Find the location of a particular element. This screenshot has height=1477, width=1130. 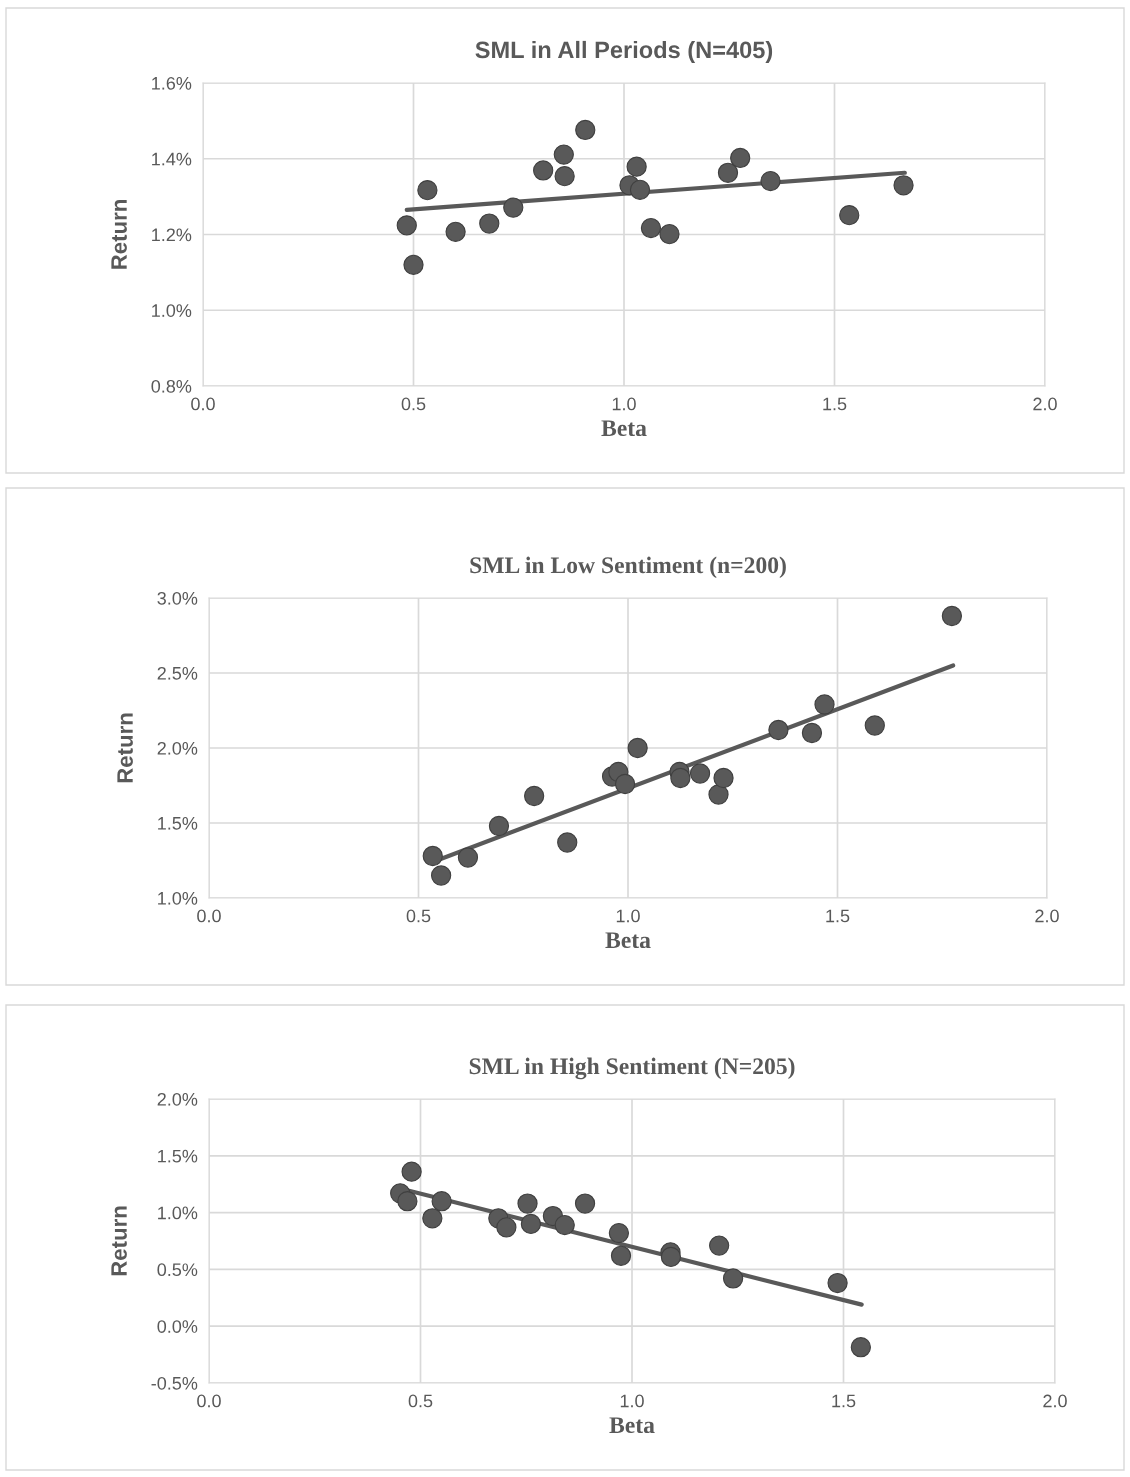

y-tick-label: 0.8% is located at coordinates (171, 386).